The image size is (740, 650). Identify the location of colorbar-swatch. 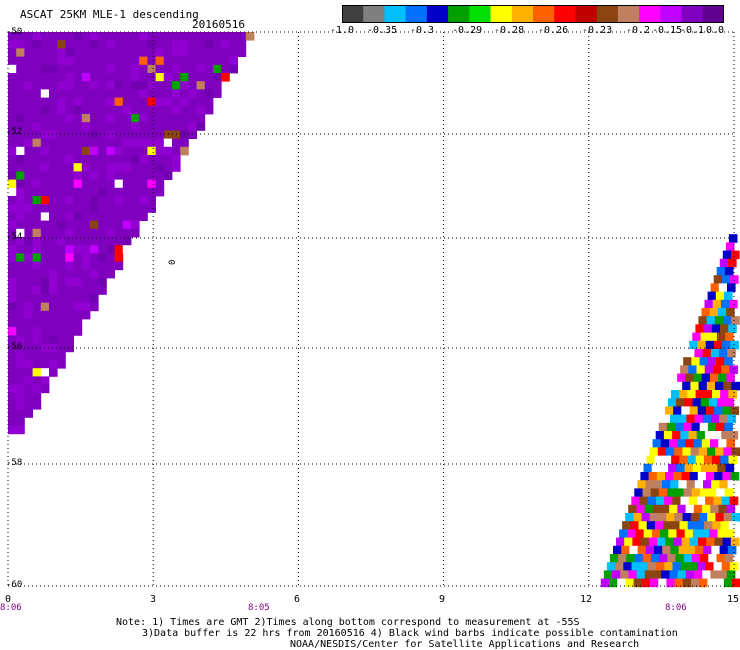
(374, 14).